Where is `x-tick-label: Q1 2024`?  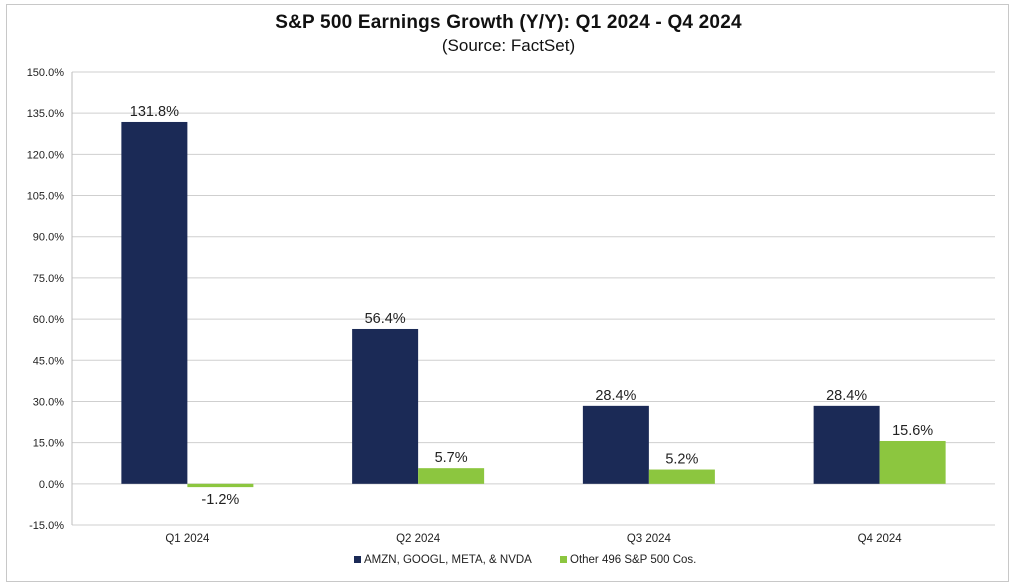 x-tick-label: Q1 2024 is located at coordinates (187, 539).